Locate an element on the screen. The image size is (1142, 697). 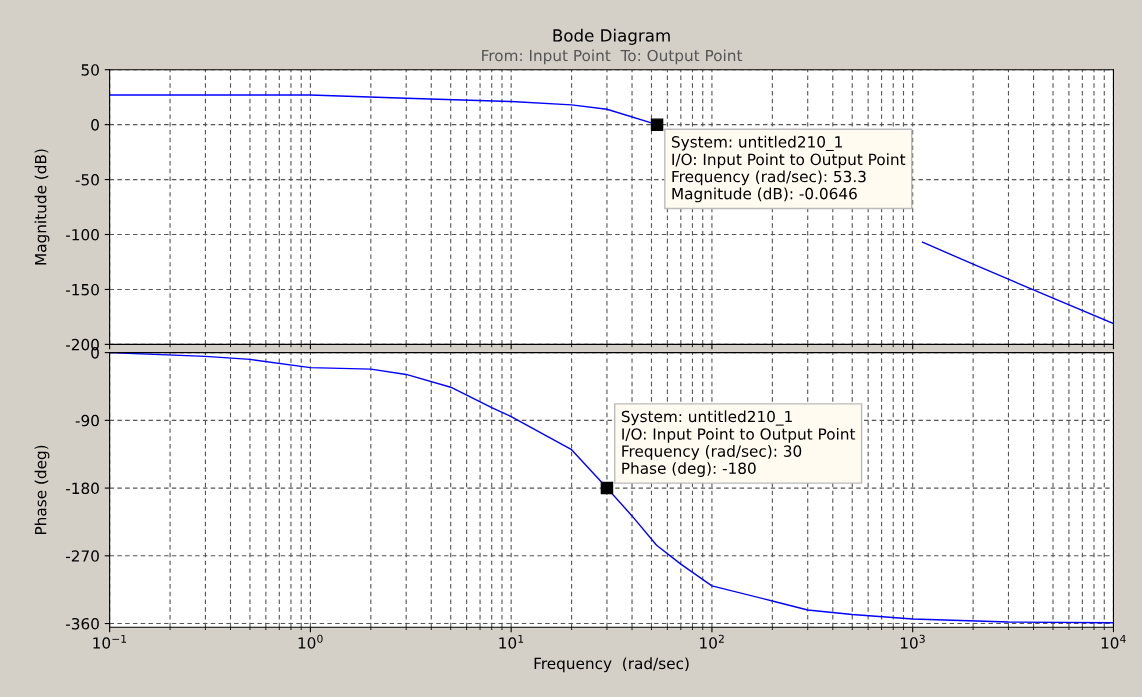
y-tick-label: 50 is located at coordinates (90, 70).